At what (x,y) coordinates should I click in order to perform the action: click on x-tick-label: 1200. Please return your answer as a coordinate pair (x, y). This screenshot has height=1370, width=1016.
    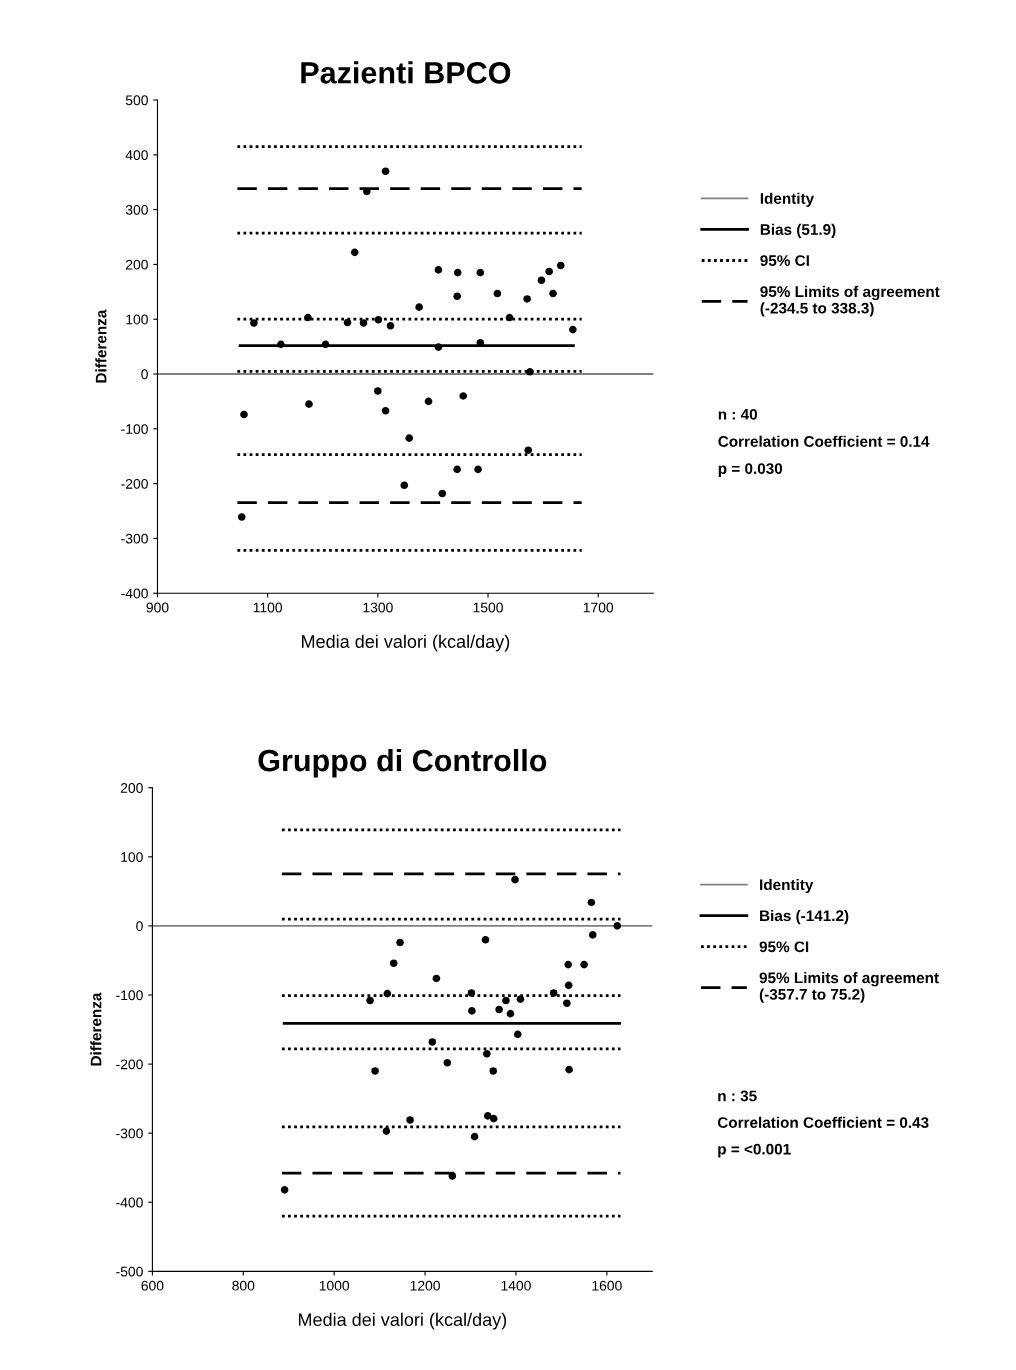
    Looking at the image, I should click on (425, 1285).